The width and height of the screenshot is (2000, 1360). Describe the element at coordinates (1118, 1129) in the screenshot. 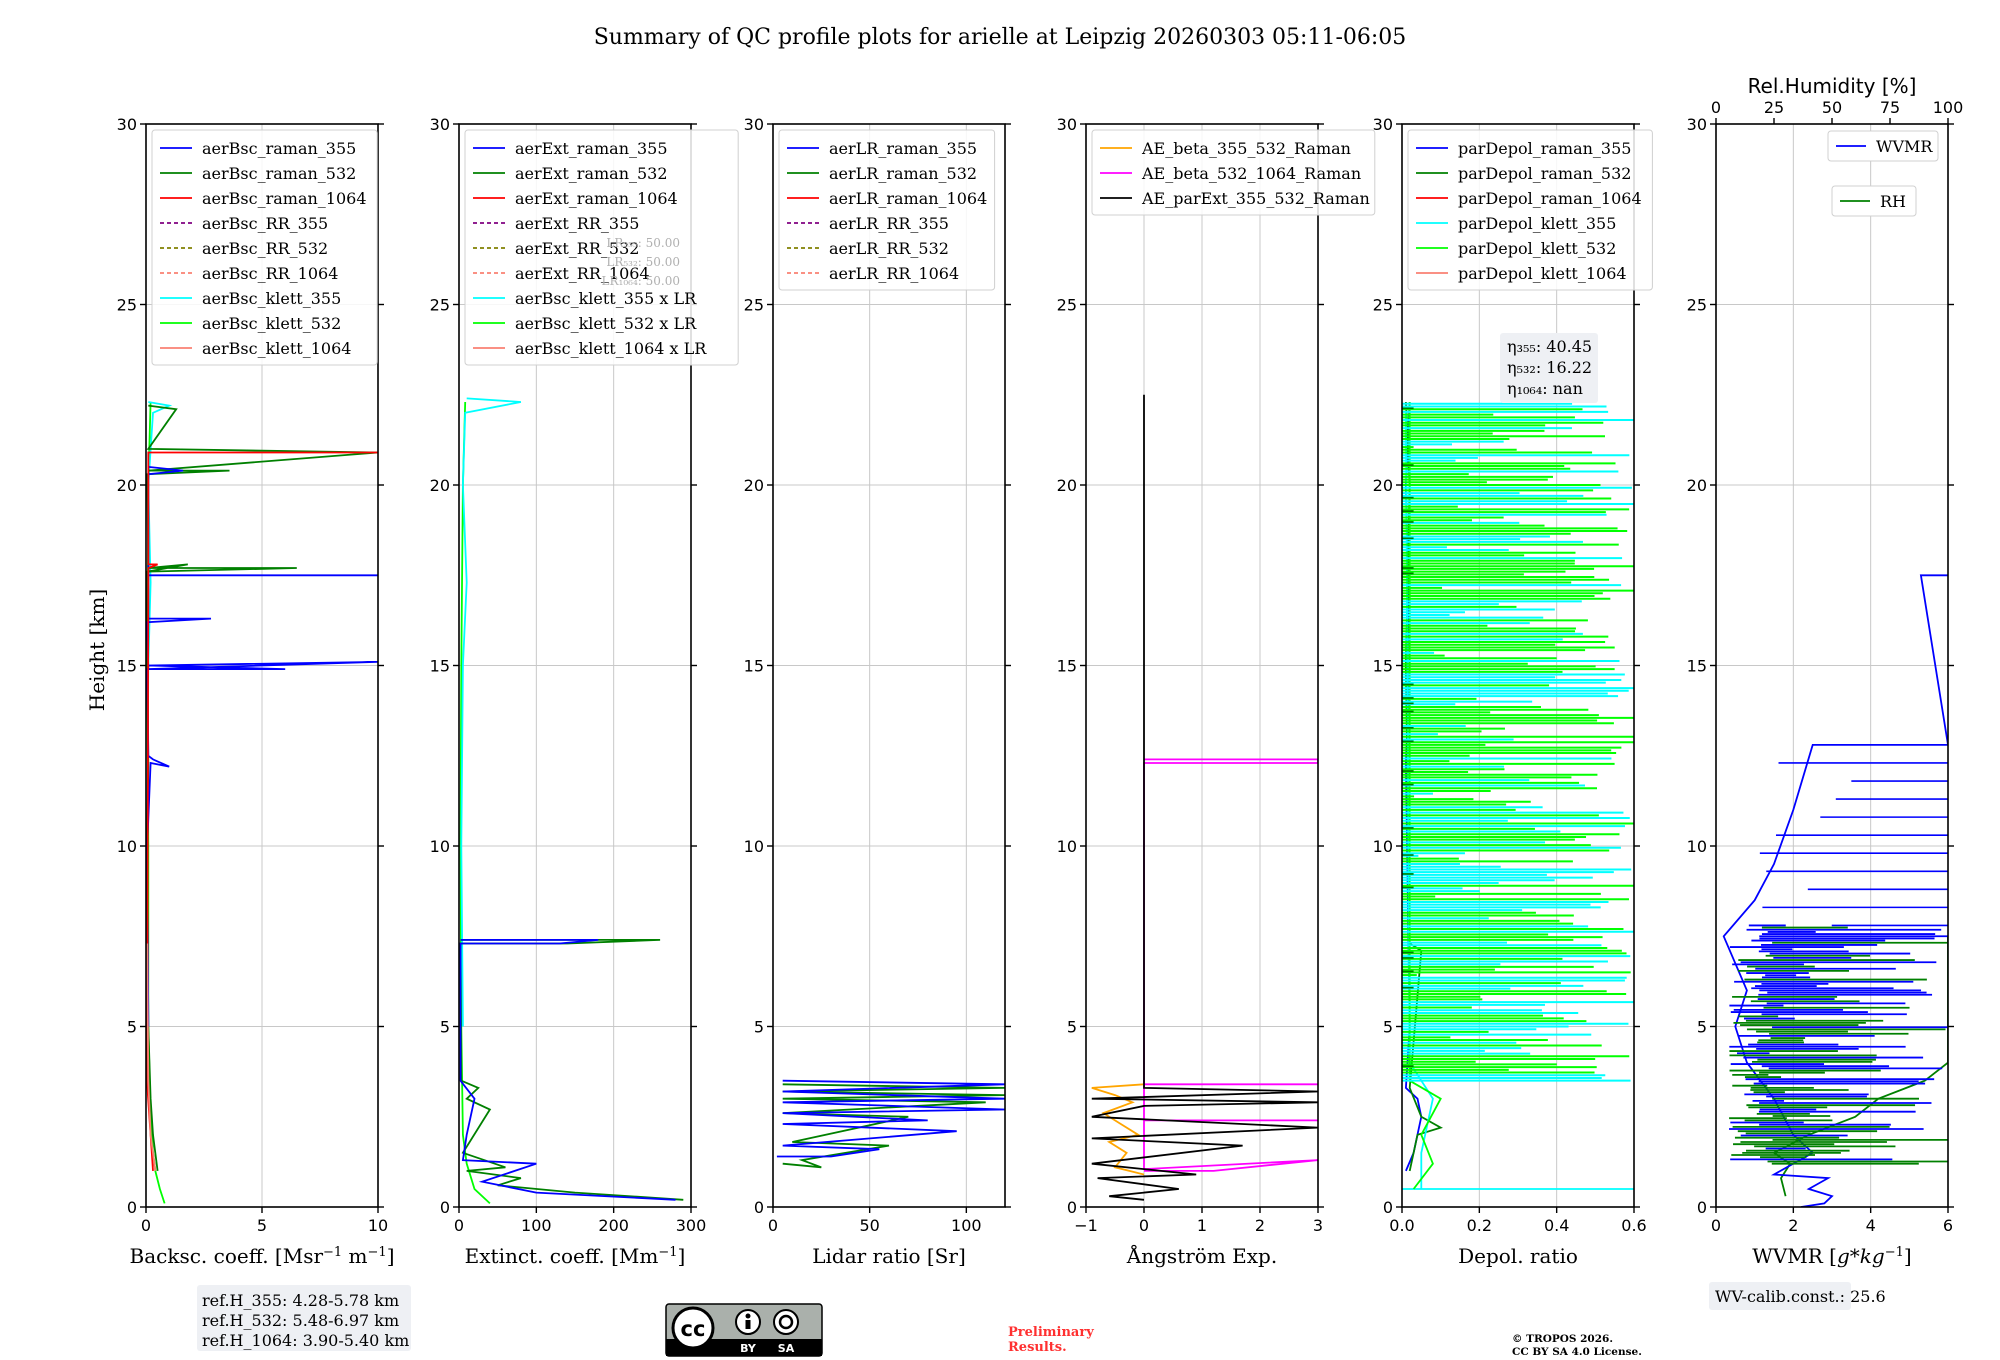

I see `series-AE_beta_355_532_Raman` at that location.